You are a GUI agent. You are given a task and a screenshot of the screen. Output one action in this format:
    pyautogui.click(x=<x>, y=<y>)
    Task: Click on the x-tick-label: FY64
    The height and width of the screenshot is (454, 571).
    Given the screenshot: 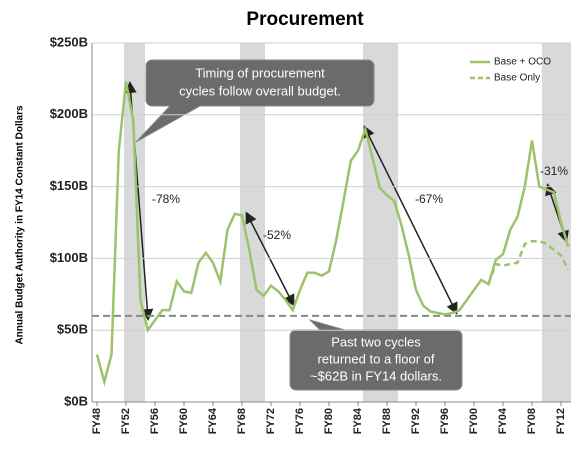 What is the action you would take?
    pyautogui.click(x=213, y=420)
    